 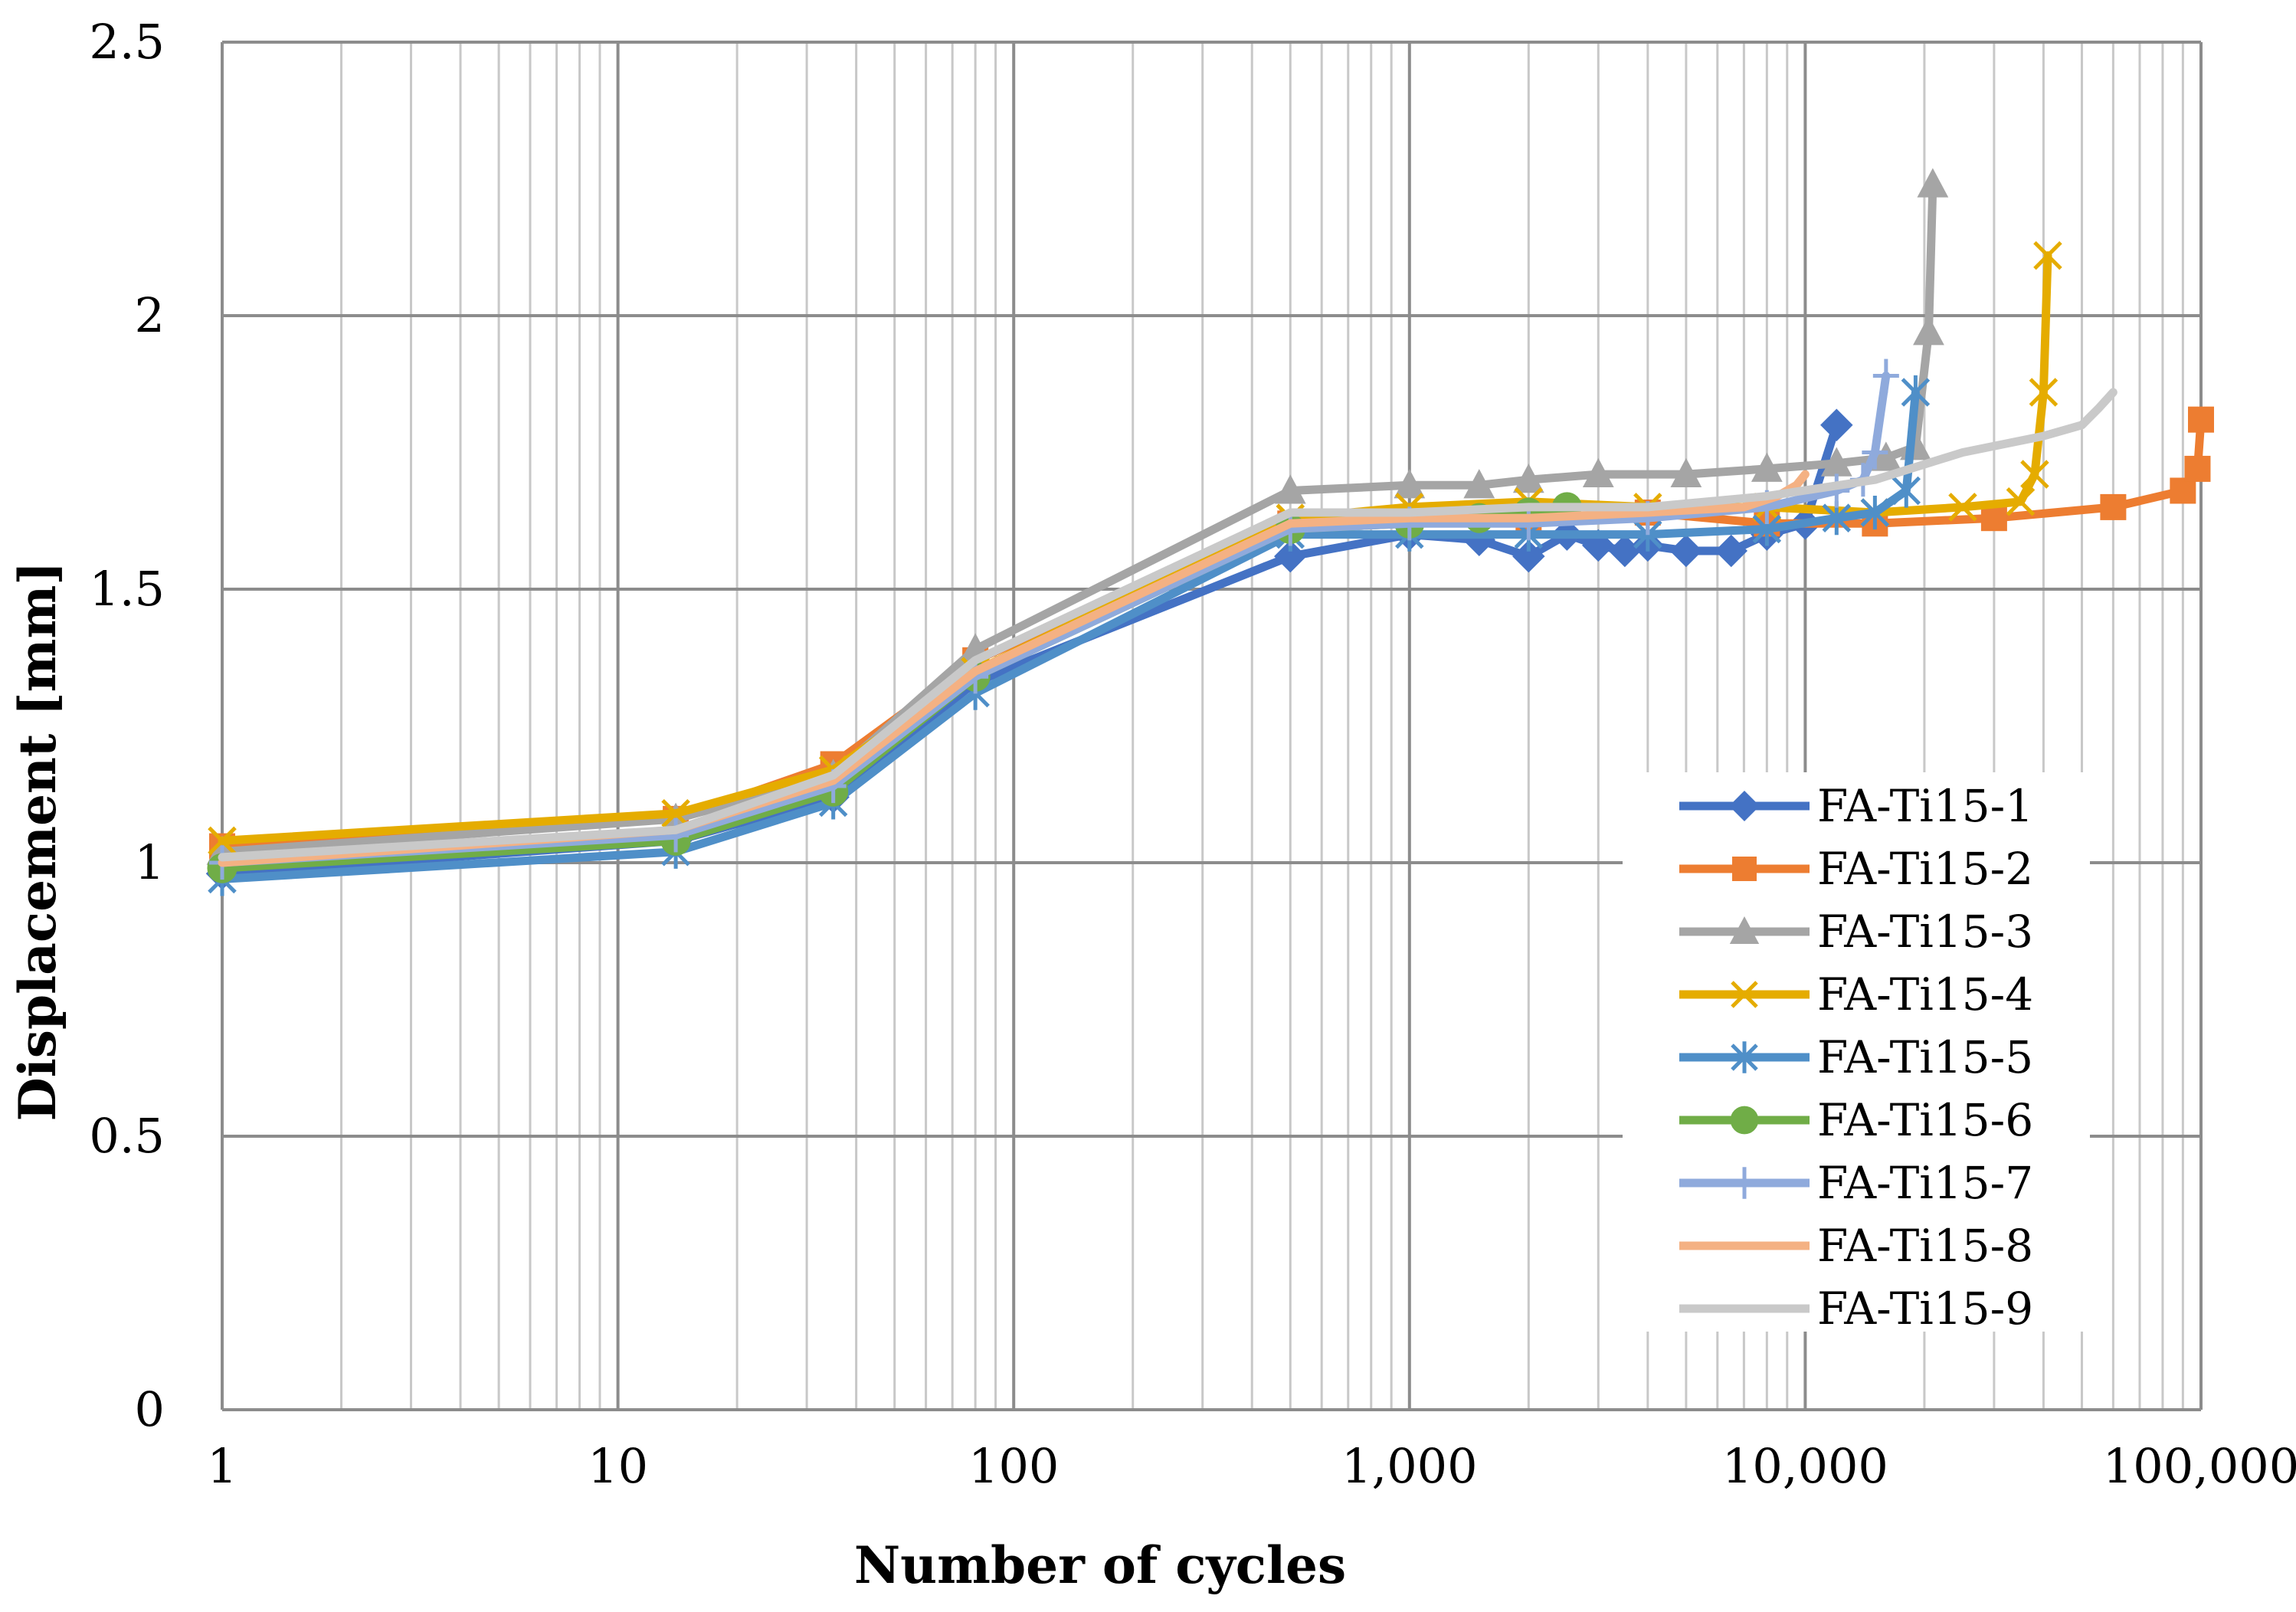 I want to click on x-tick-label: 100, so click(x=1013, y=1466).